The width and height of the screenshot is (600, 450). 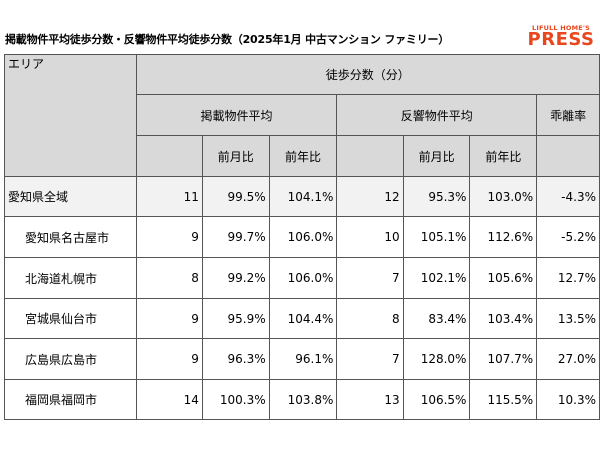 I want to click on divergence-subheader, so click(x=568, y=156).